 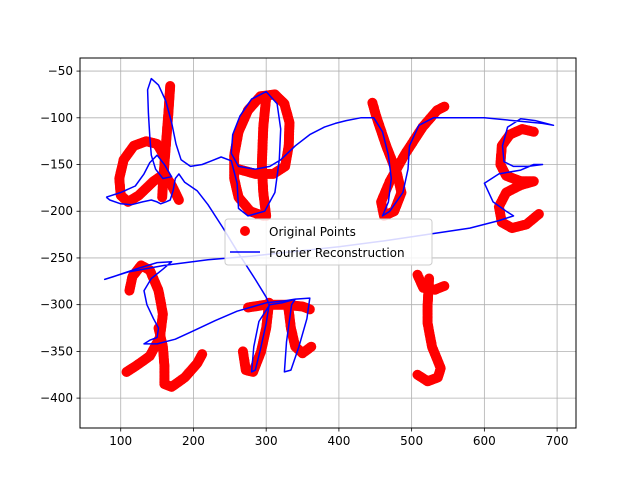 What do you see at coordinates (56, 165) in the screenshot?
I see `y-tick-label: −150` at bounding box center [56, 165].